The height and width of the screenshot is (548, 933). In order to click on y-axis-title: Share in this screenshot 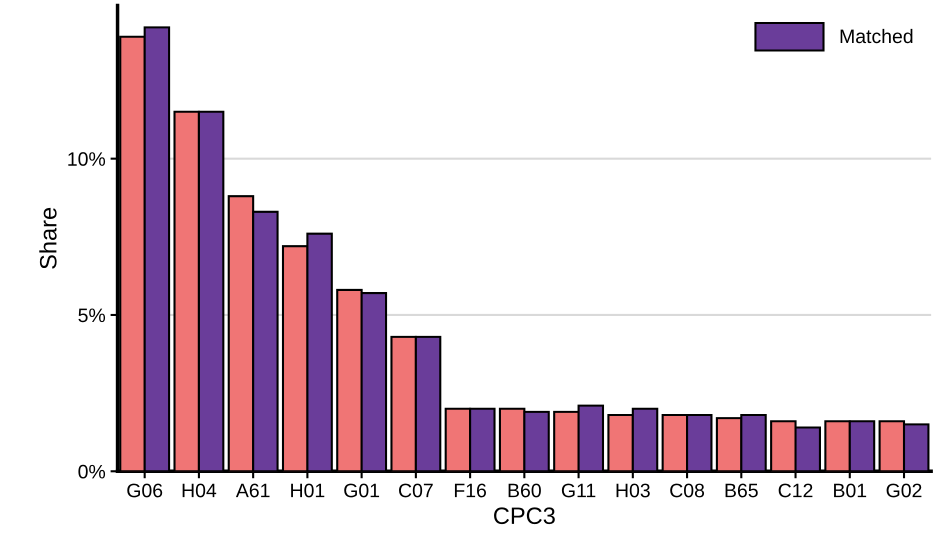, I will do `click(48, 238)`.